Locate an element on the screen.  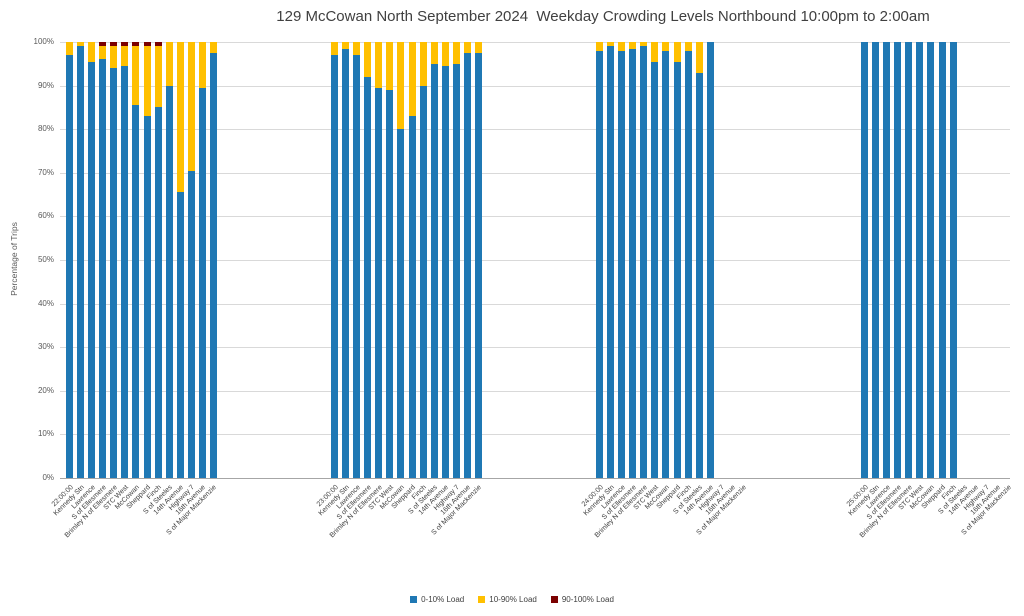
y-tick-label: 80% is located at coordinates (45, 129).